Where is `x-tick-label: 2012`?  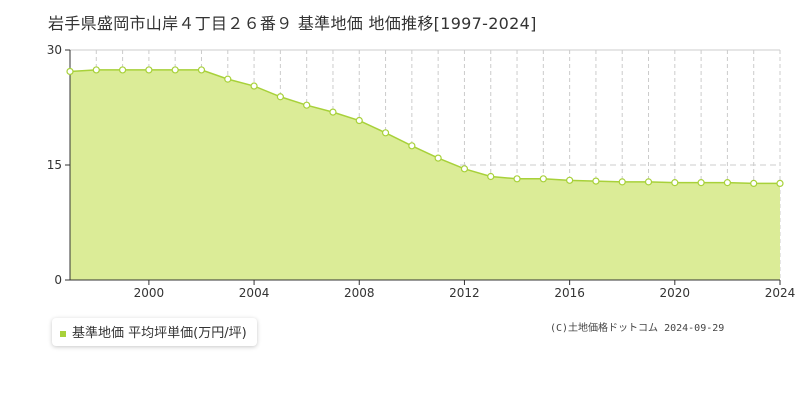
x-tick-label: 2012 is located at coordinates (464, 293).